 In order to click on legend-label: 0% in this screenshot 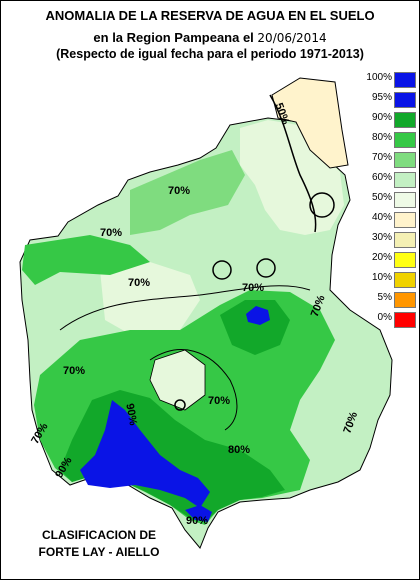, I will do `click(384, 317)`.